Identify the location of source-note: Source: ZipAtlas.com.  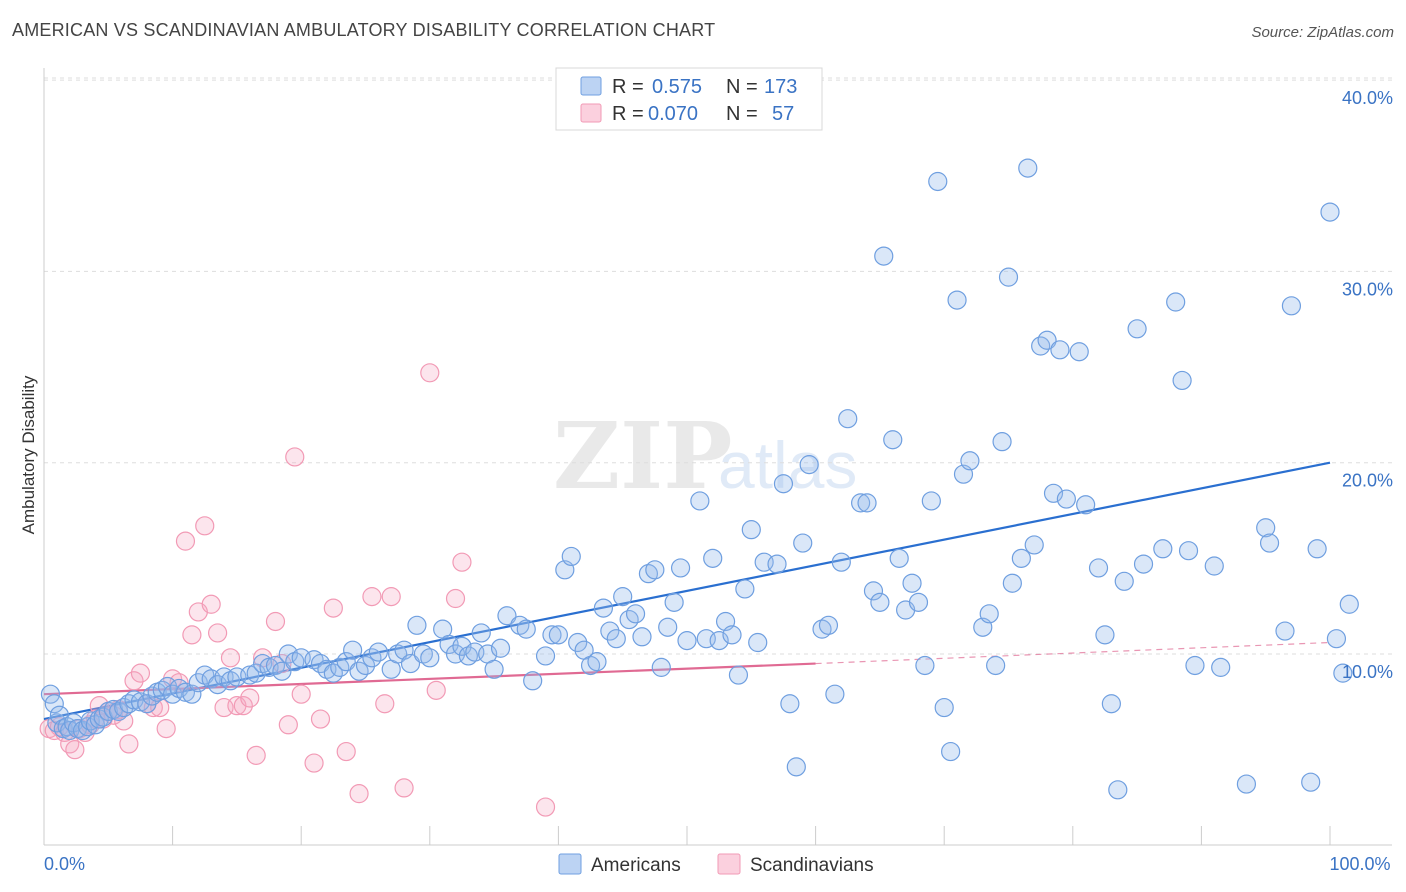
(1322, 32).